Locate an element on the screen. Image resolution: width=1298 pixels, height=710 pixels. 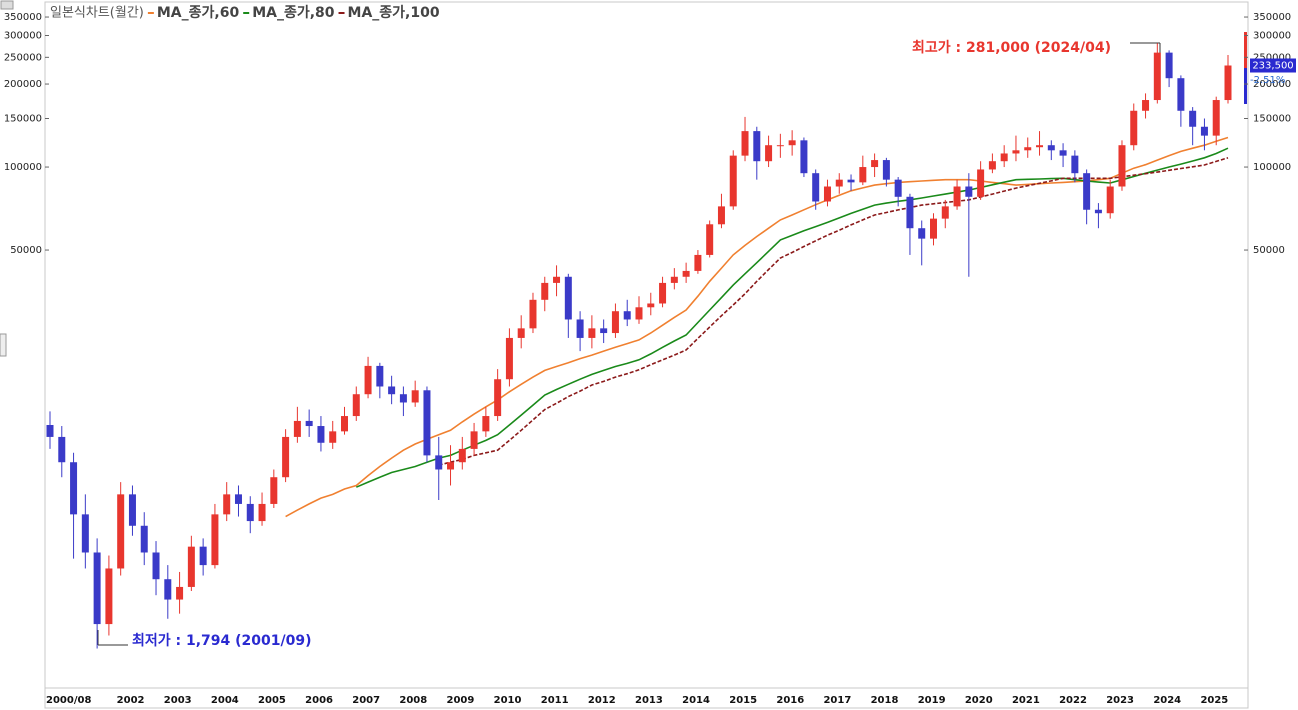
y-tick-label-right: 150000 is located at coordinates (1272, 118).